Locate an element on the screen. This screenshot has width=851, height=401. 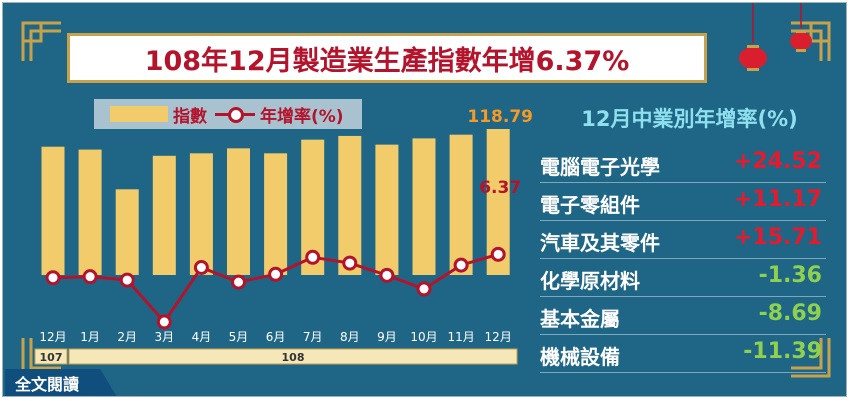
legend-line-label: 年增率(%) is located at coordinates (302, 116).